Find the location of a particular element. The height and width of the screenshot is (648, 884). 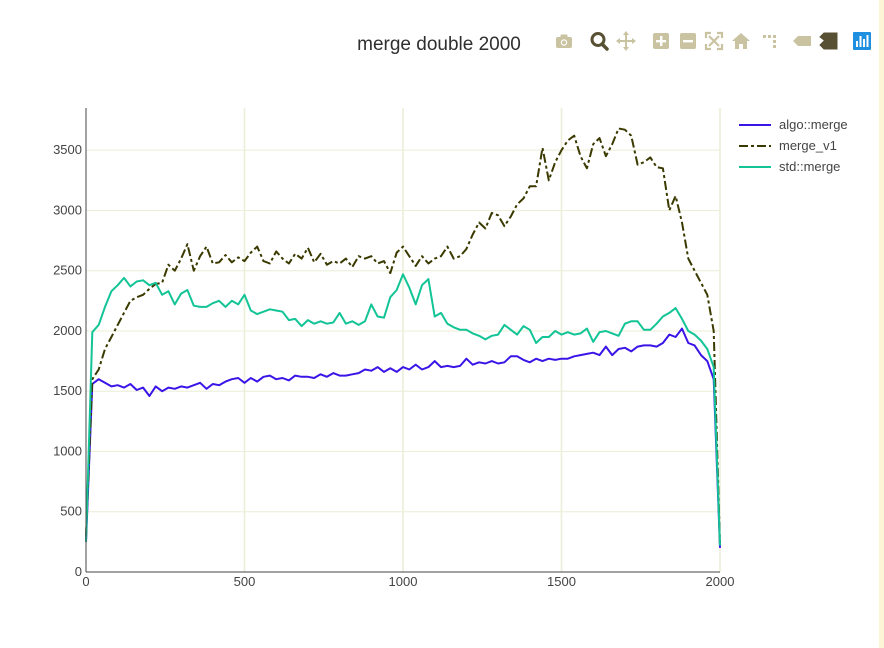

x-tick-label: 0 is located at coordinates (85, 581).